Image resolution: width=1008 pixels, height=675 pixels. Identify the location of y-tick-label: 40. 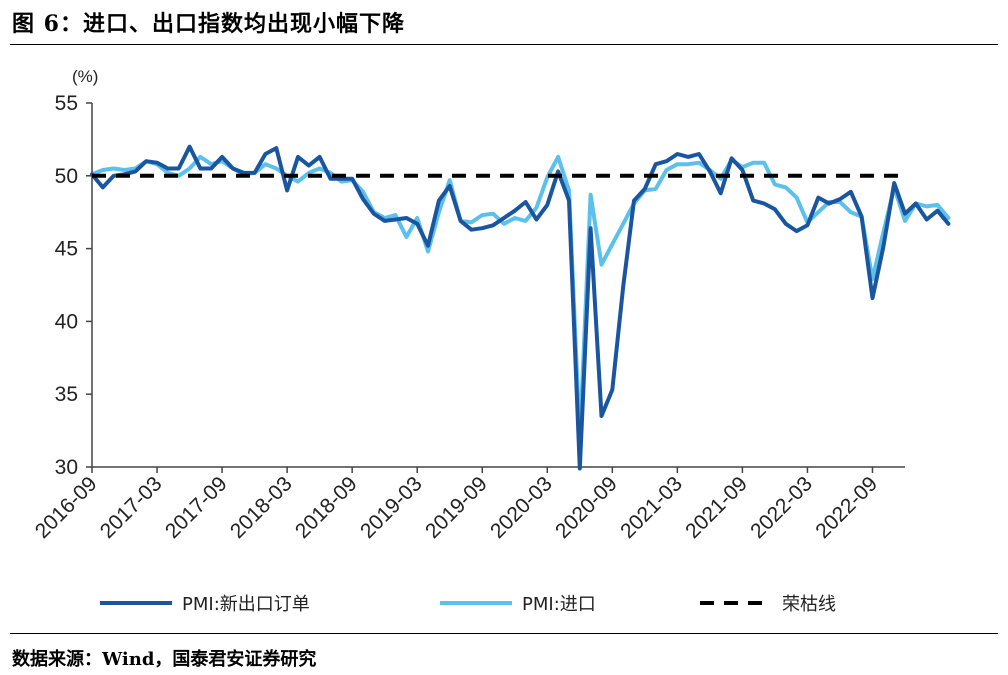
(66, 321).